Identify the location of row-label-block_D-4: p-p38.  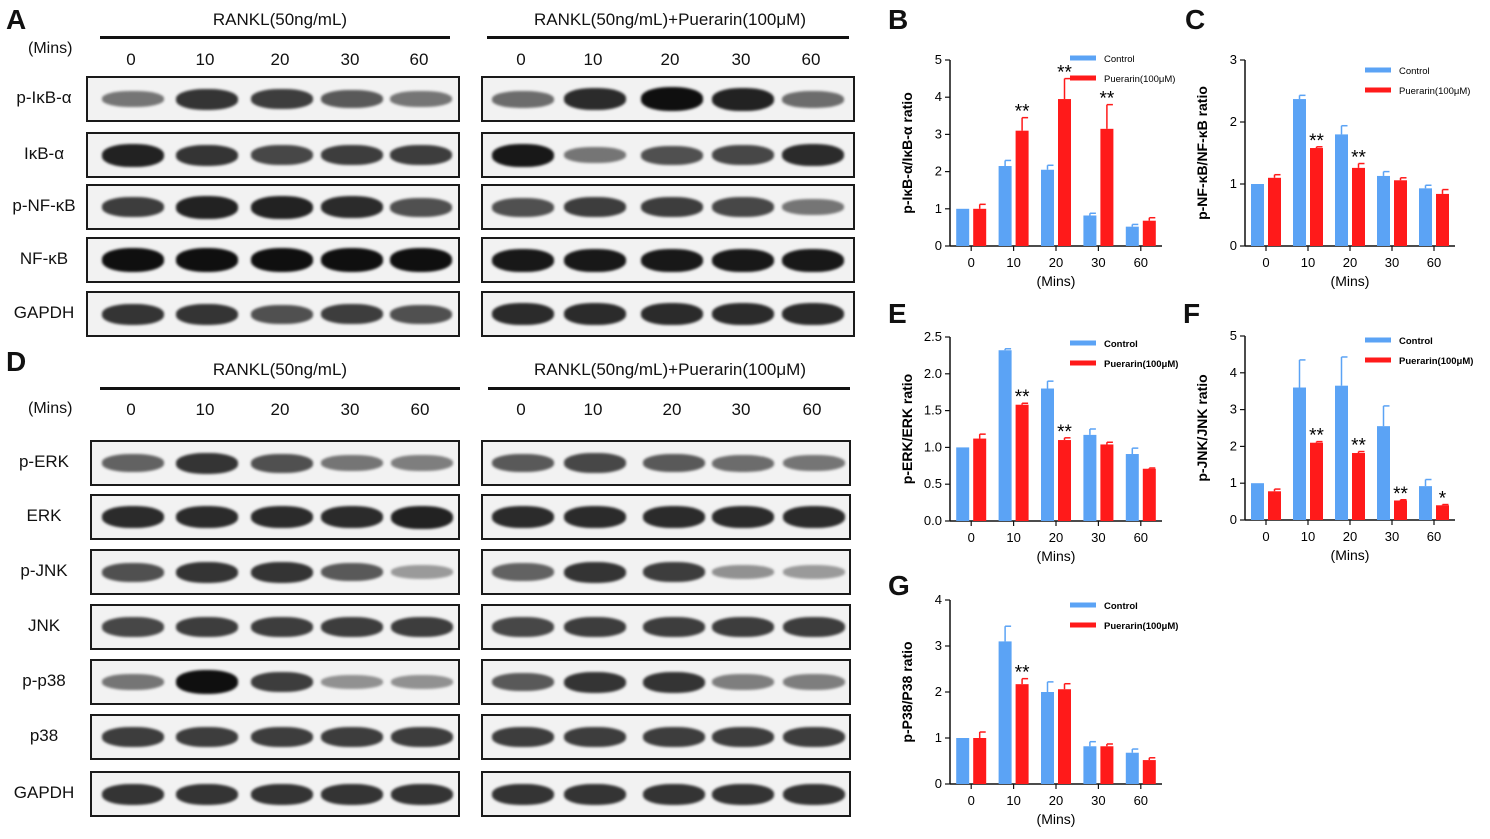
(44, 680).